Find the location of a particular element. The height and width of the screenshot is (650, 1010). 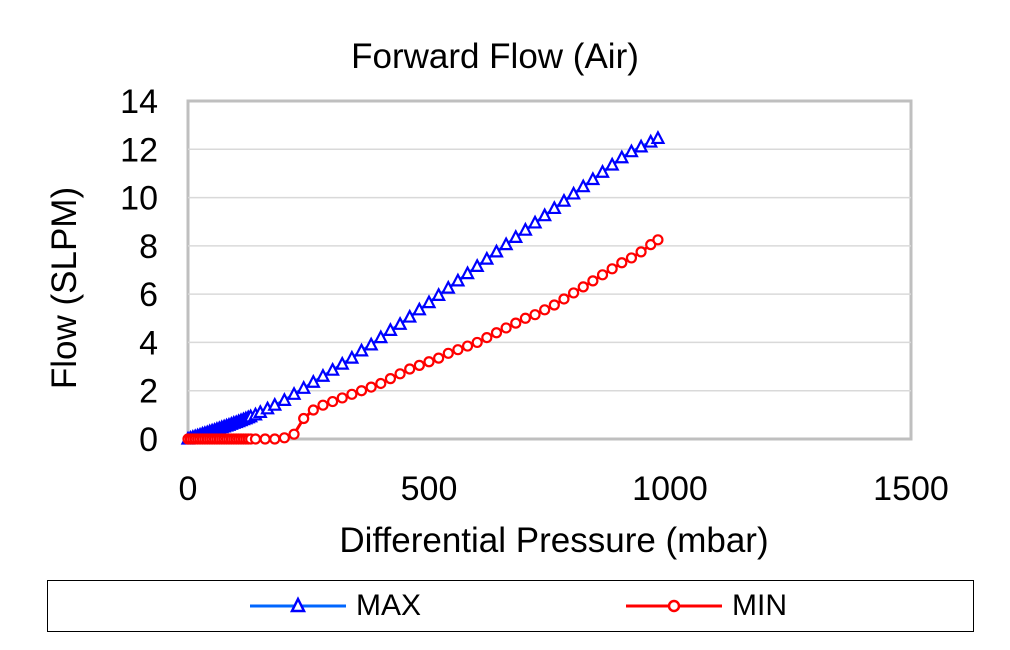

y-tick-label: 4 is located at coordinates (148, 343).